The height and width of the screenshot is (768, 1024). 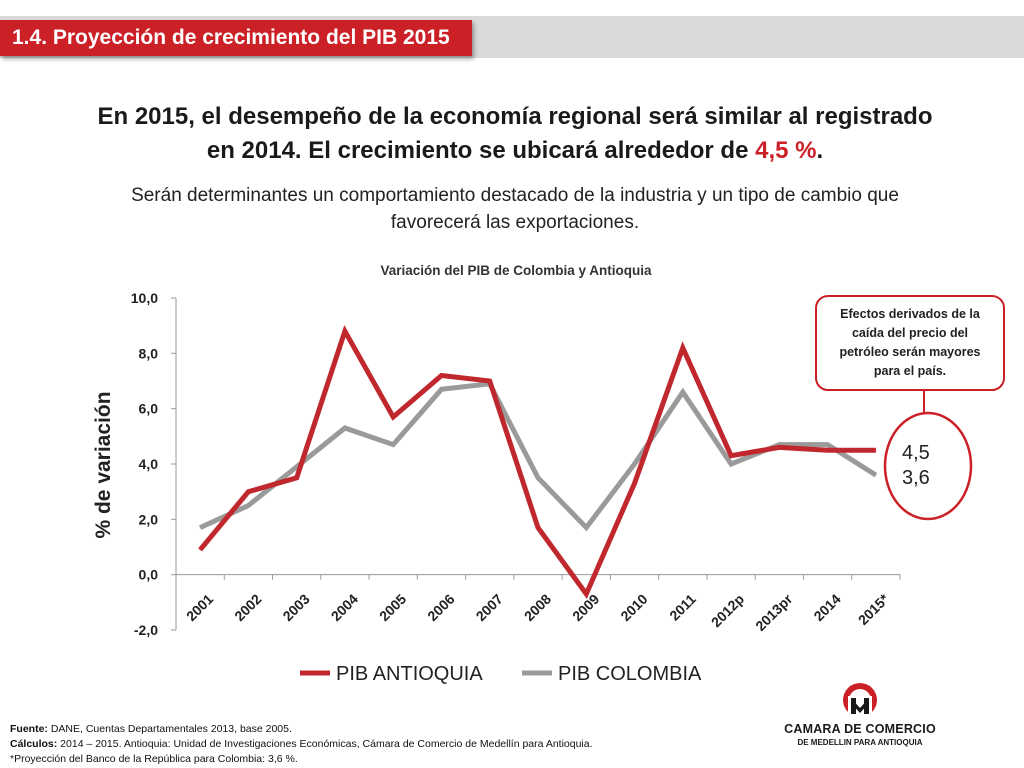 What do you see at coordinates (537, 607) in the screenshot?
I see `x-tick-label: 2008` at bounding box center [537, 607].